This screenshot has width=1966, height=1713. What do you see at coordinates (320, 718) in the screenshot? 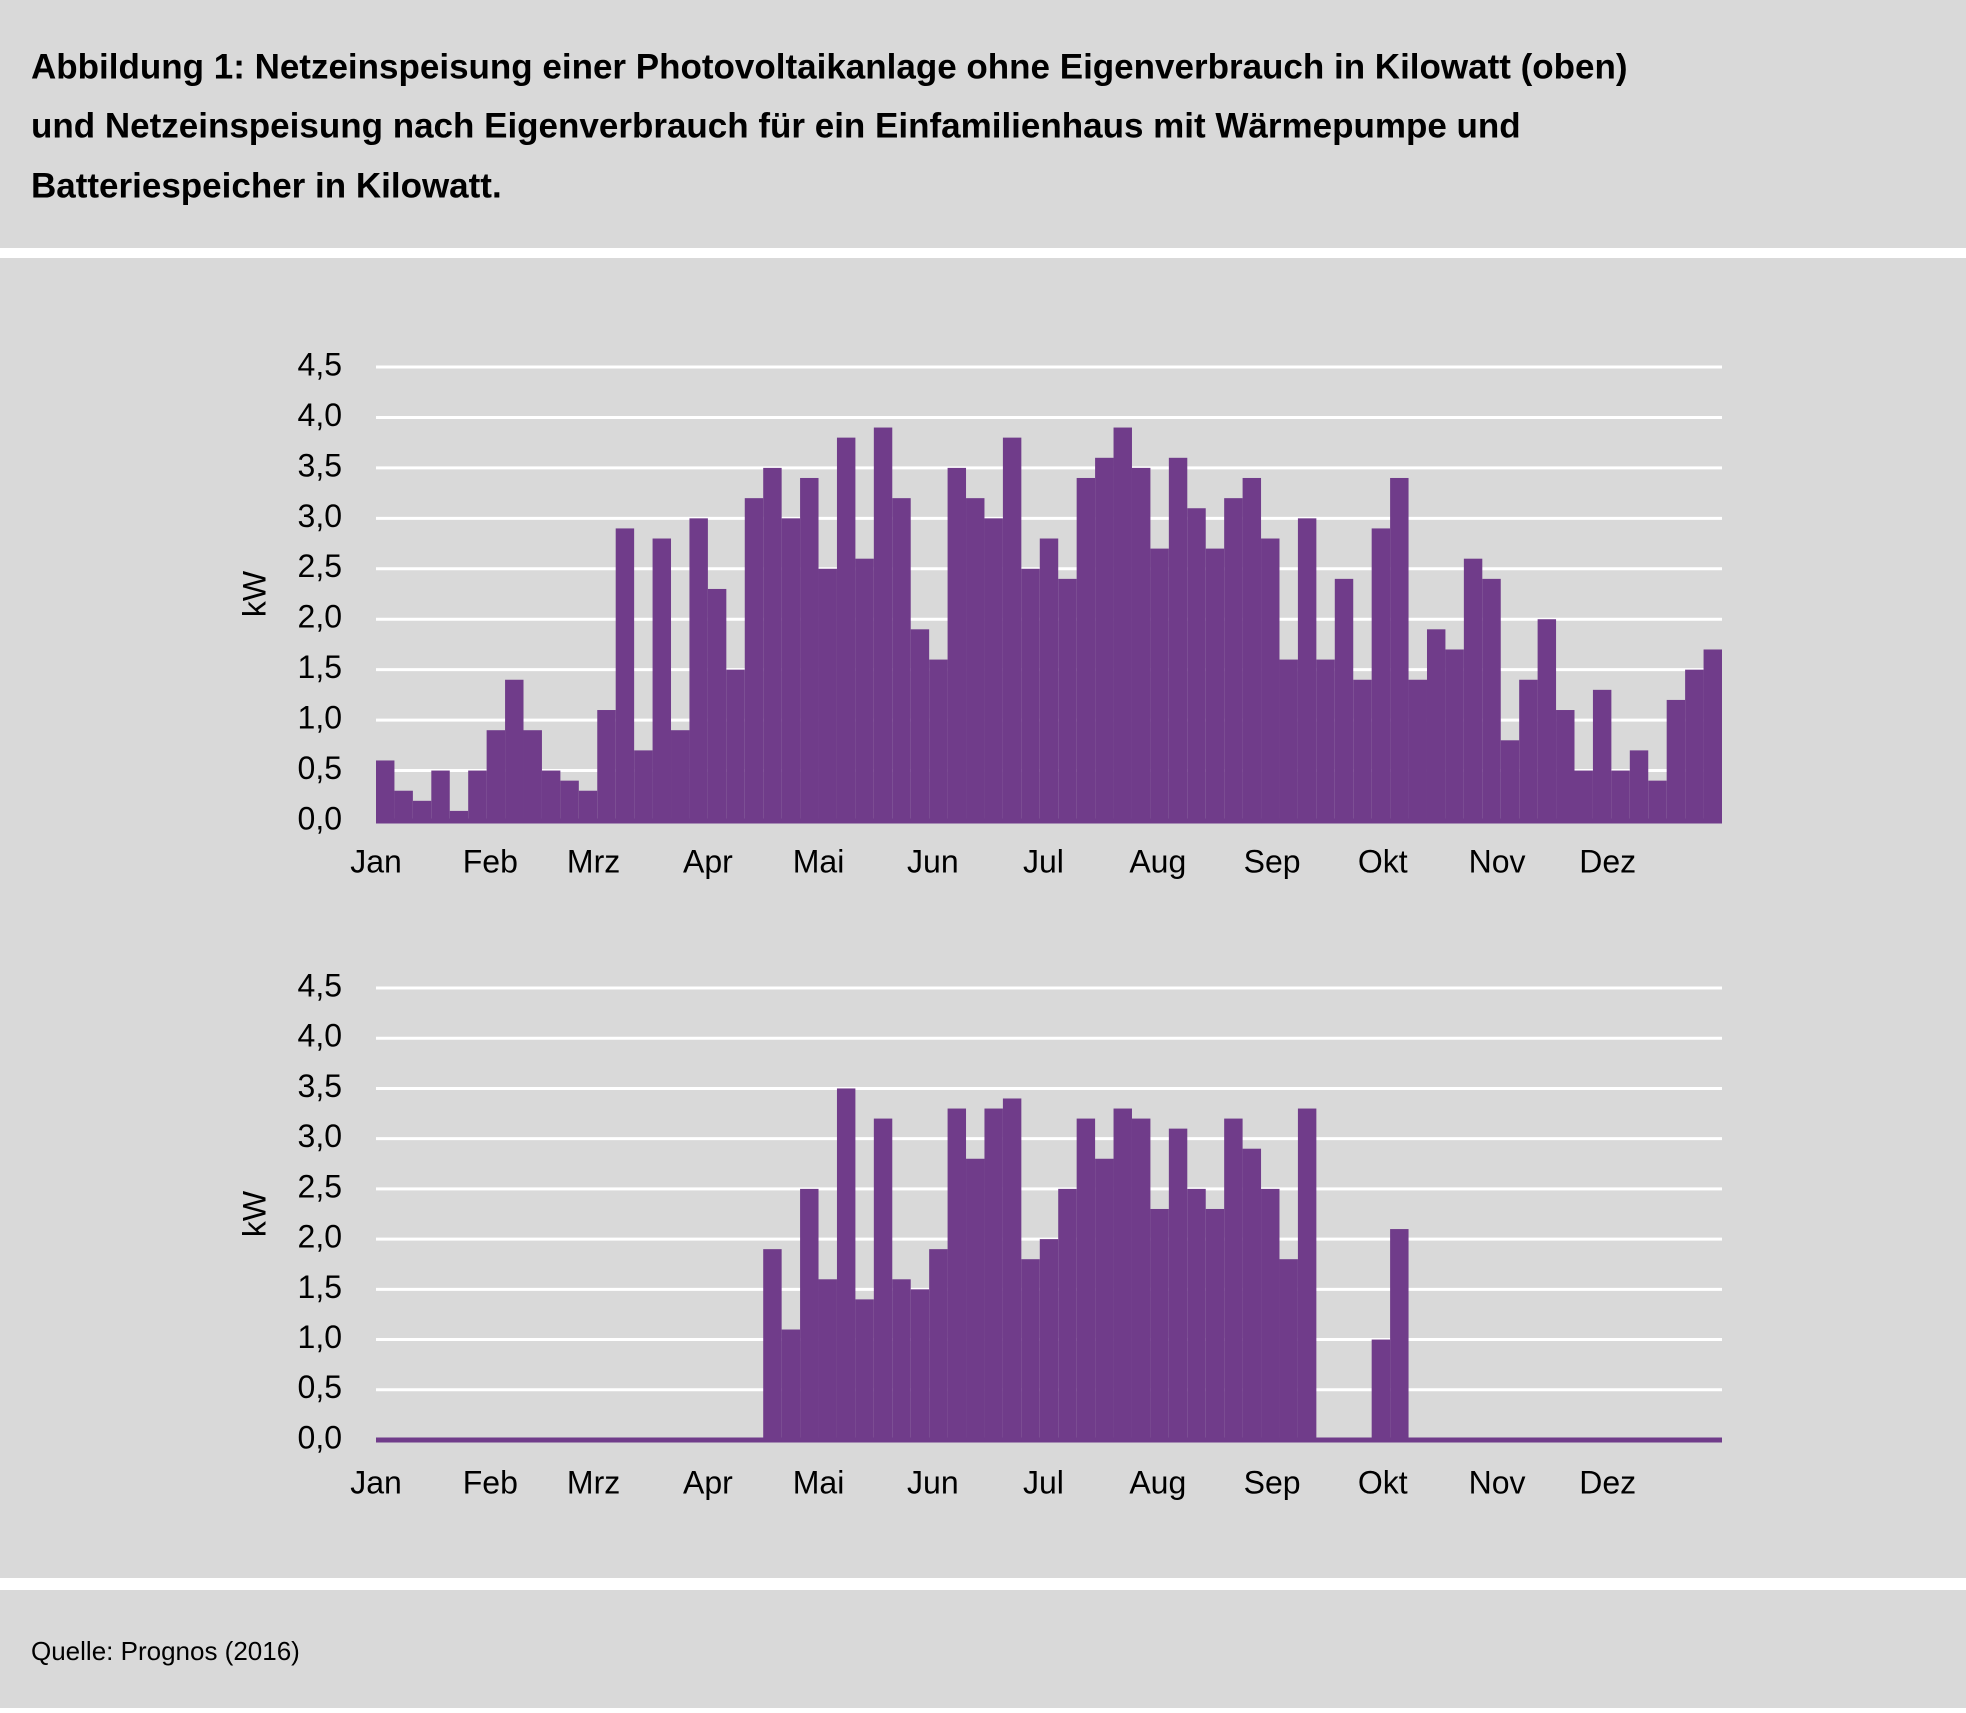
I see `y-tick-label: 1,0` at bounding box center [320, 718].